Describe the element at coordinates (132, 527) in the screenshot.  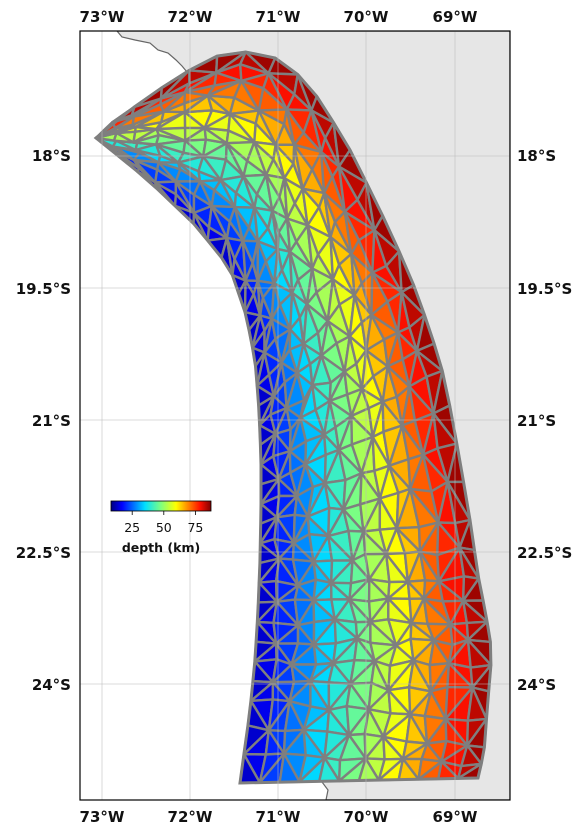
I see `colorbar-tick-label: 25` at that location.